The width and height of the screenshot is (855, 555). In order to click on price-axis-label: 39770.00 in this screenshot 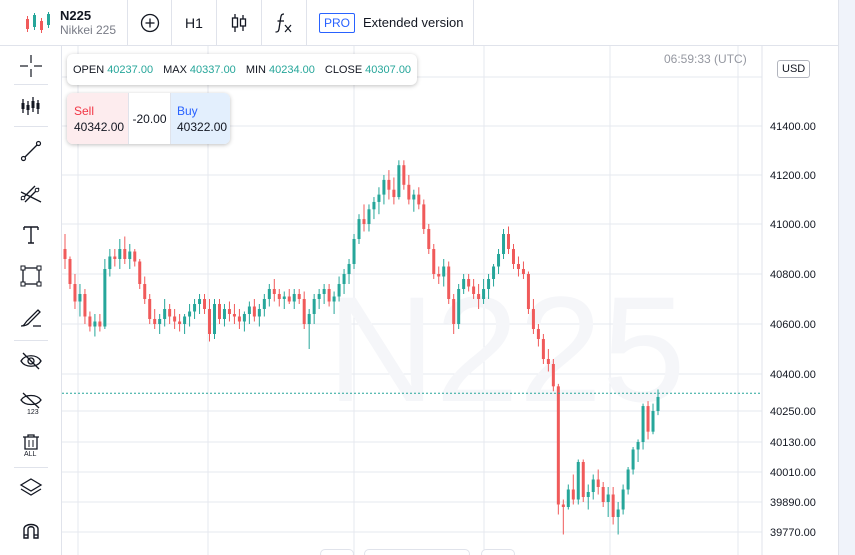, I will do `click(793, 533)`.